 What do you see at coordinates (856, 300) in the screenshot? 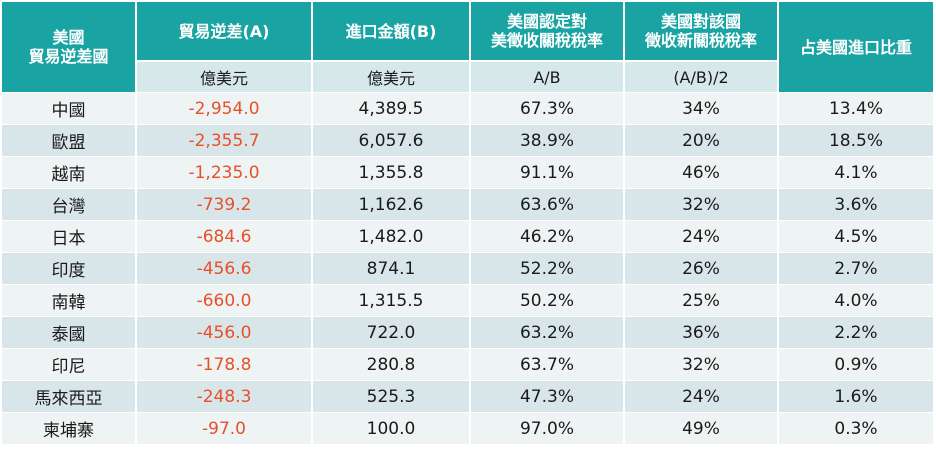
I see `cell-share: 4.0%` at bounding box center [856, 300].